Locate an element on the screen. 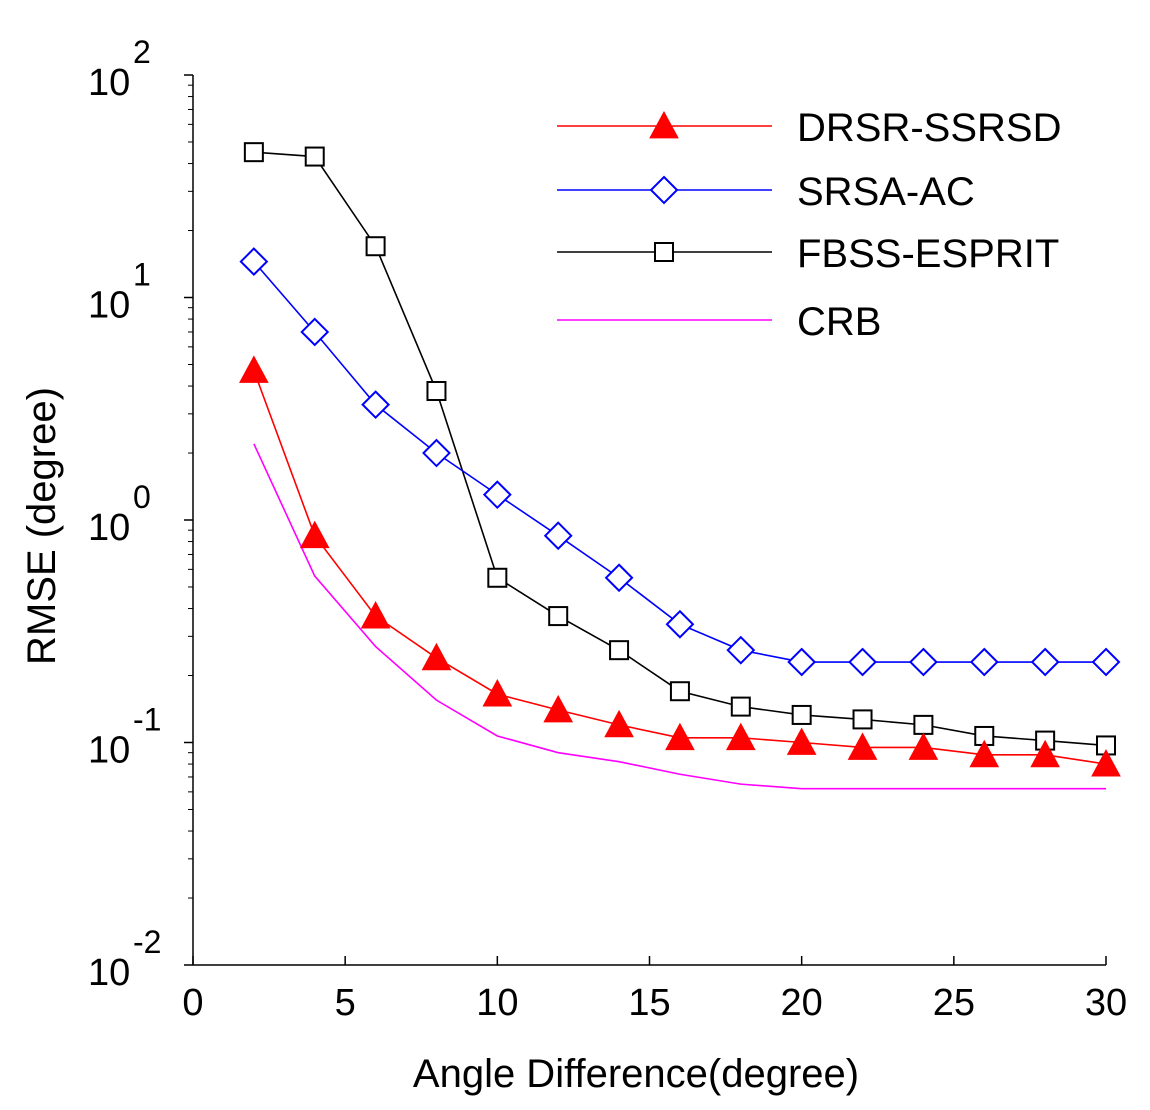 The image size is (1150, 1110). y-tick-label-exponent: 2 is located at coordinates (142, 52).